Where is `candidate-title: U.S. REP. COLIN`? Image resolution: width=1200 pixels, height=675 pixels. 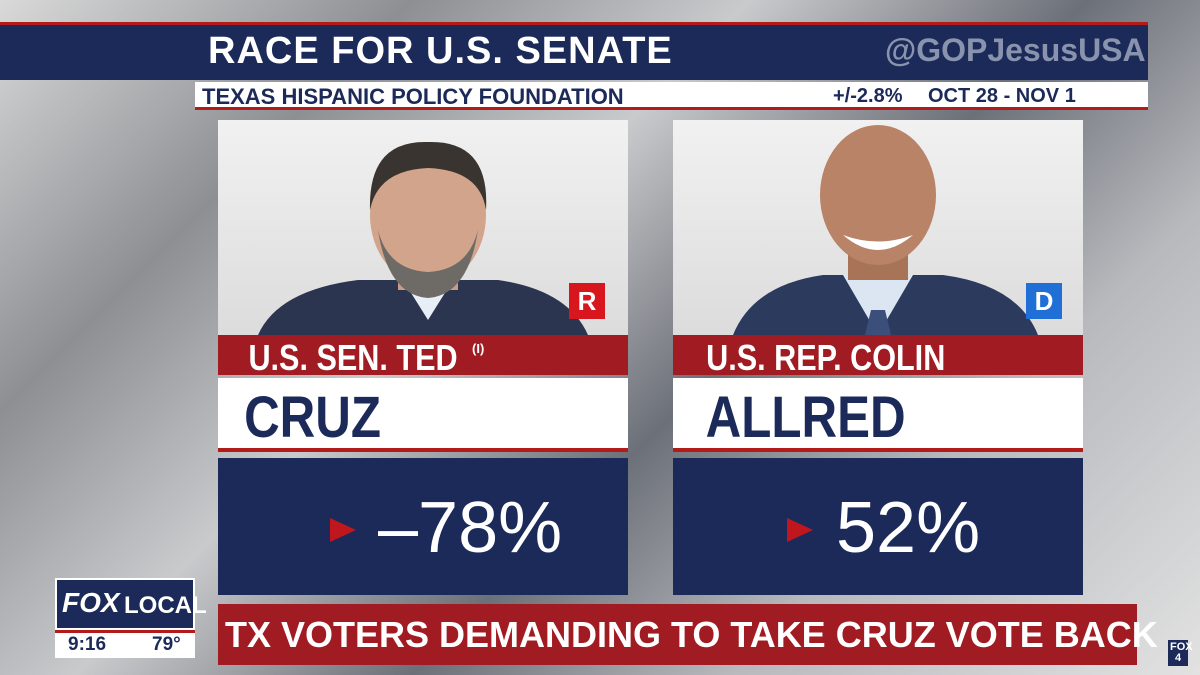
candidate-title: U.S. REP. COLIN is located at coordinates (826, 357).